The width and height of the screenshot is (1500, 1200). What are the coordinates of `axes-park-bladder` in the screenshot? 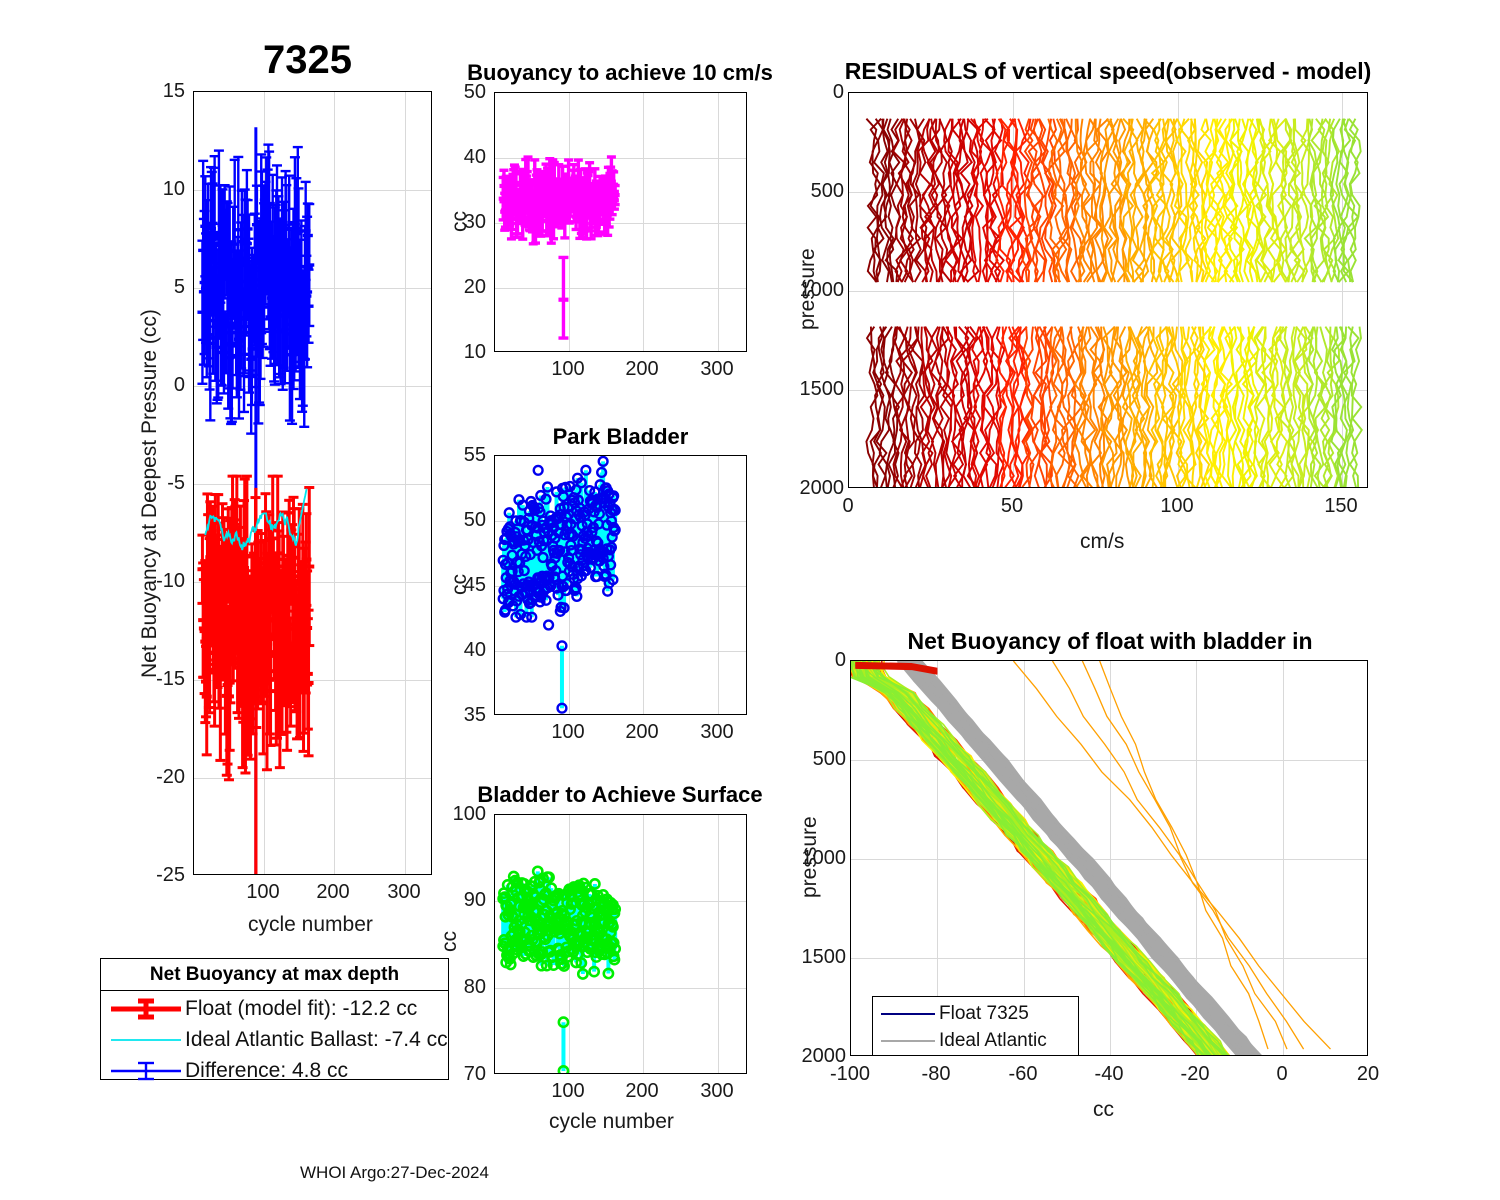 It's located at (620, 585).